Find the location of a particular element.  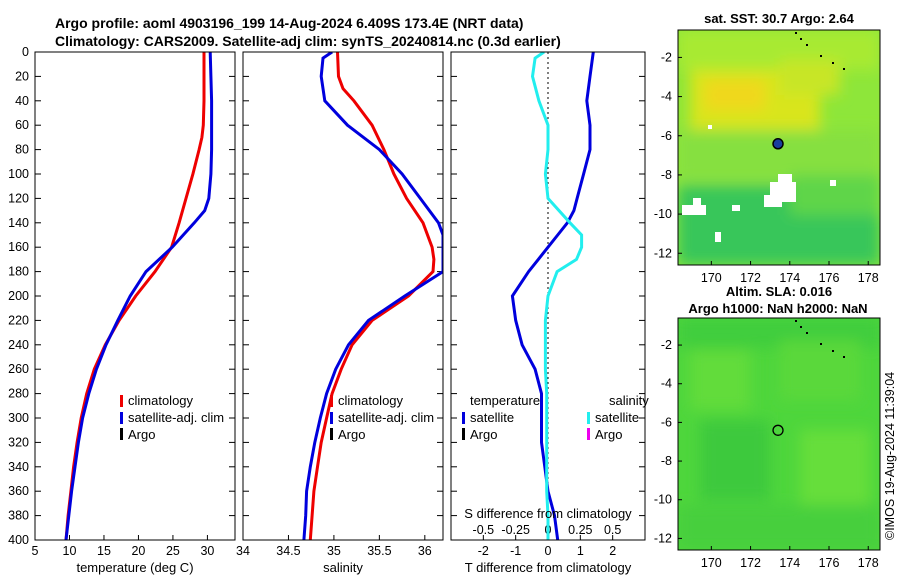

x-tick-label: 34 is located at coordinates (243, 551).